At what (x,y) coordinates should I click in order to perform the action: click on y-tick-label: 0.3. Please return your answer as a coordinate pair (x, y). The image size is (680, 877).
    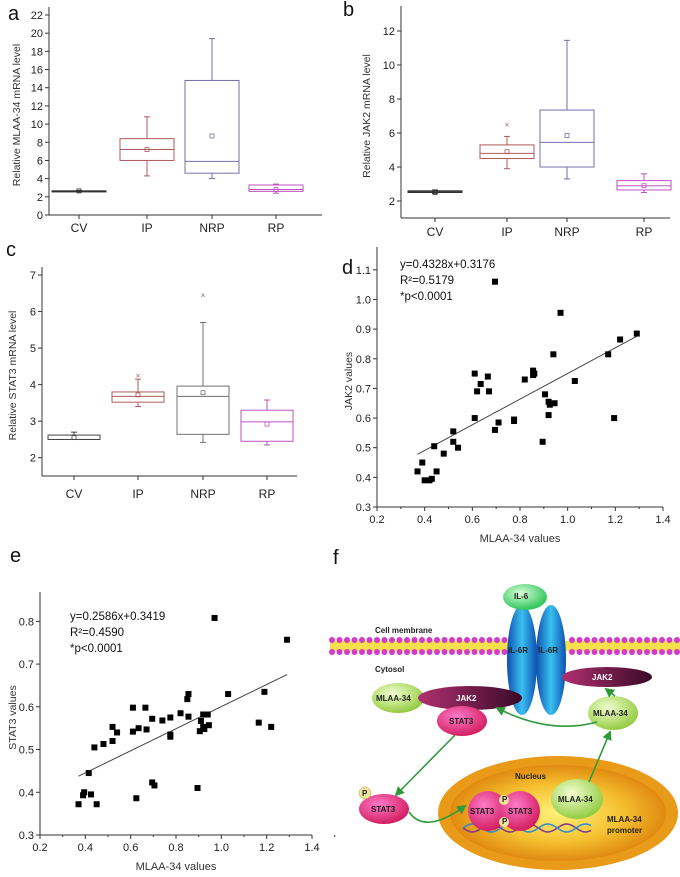
    Looking at the image, I should click on (26, 836).